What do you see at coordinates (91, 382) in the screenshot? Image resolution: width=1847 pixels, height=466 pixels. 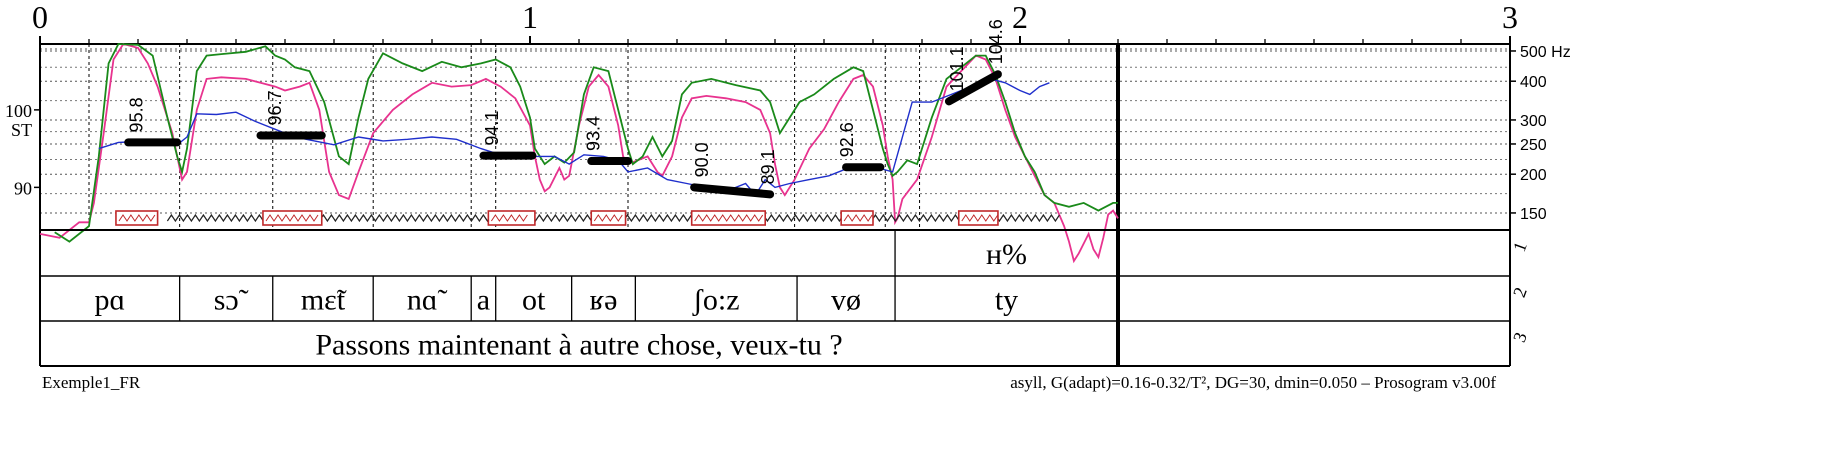 I see `recording-name: Exemple1_FR` at bounding box center [91, 382].